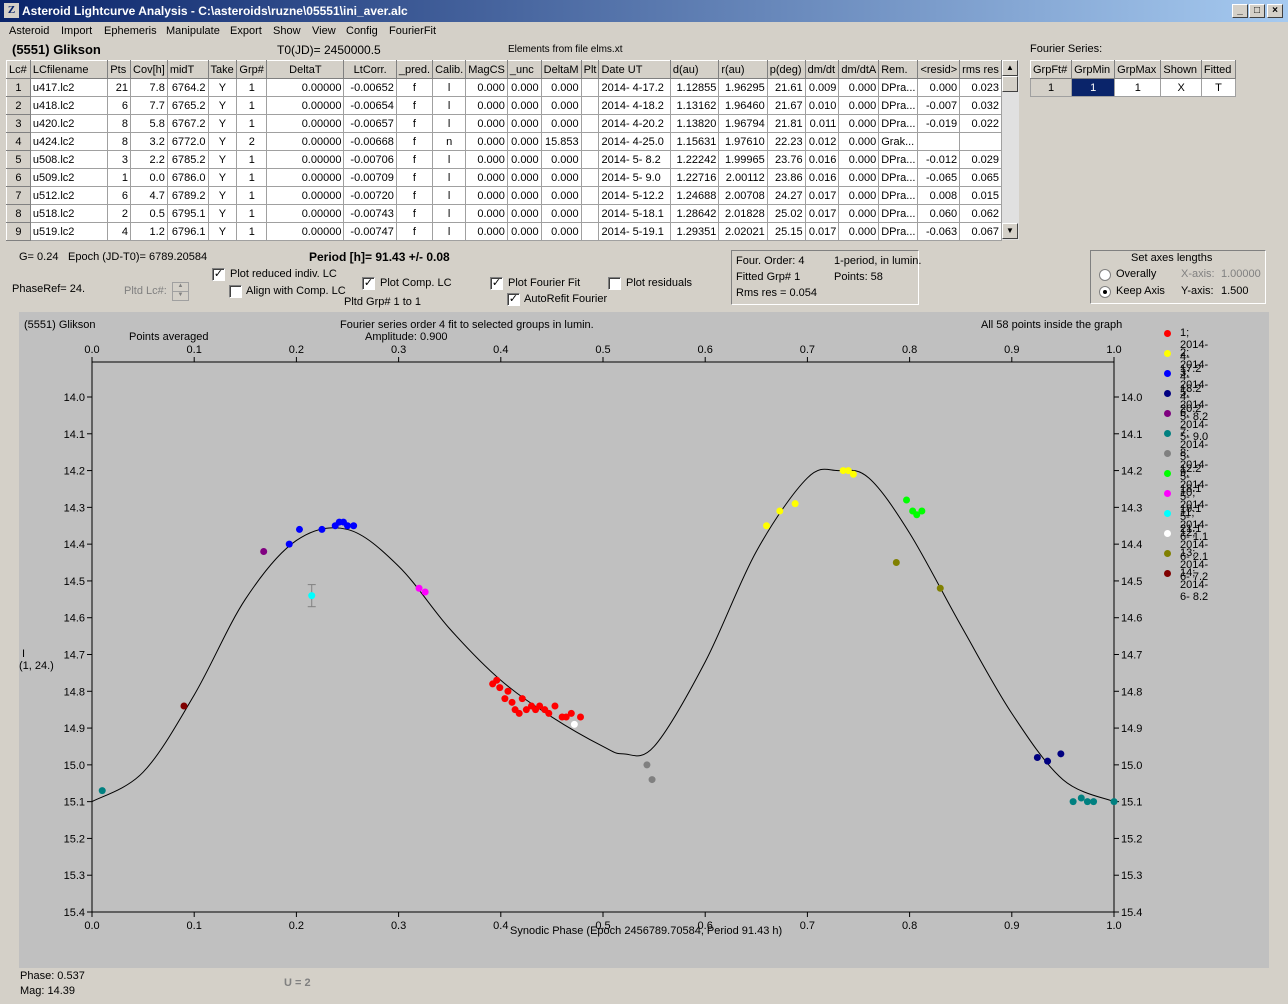  Describe the element at coordinates (119, 69) in the screenshot. I see `column-header: Pts` at that location.